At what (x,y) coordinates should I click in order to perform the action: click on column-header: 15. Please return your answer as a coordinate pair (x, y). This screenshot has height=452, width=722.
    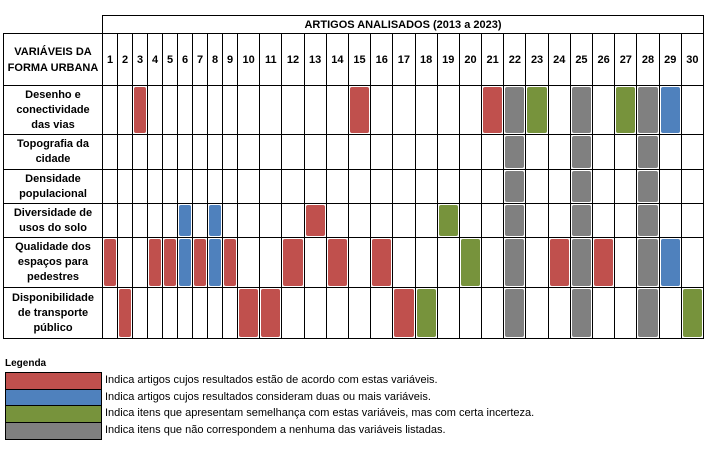
    Looking at the image, I should click on (359, 59).